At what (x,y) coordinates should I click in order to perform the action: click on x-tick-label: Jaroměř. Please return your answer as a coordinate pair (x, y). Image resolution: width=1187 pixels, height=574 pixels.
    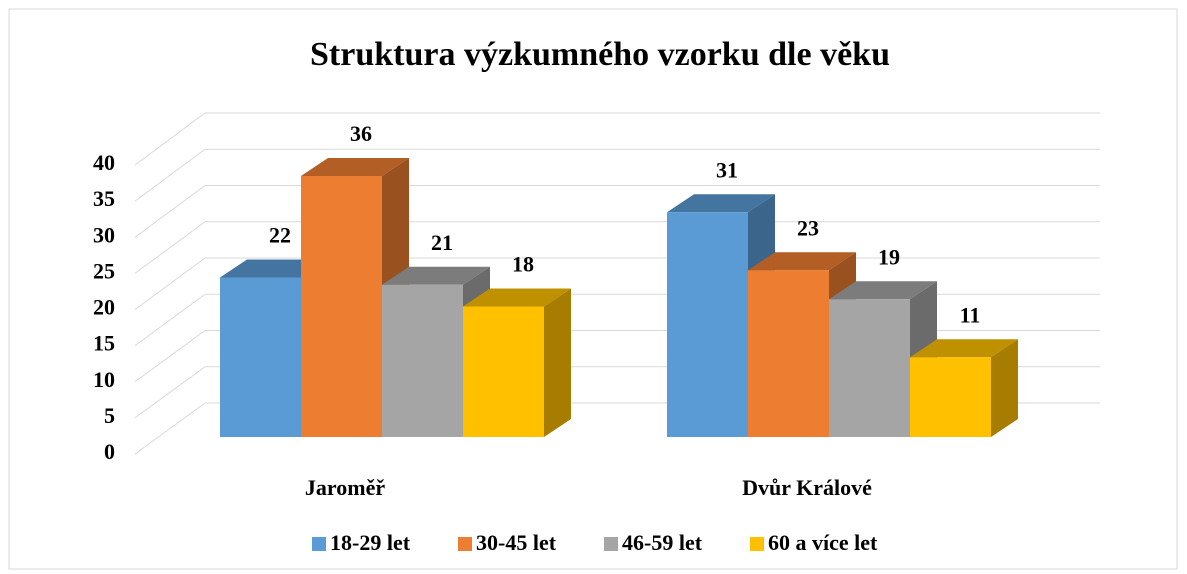
    Looking at the image, I should click on (345, 487).